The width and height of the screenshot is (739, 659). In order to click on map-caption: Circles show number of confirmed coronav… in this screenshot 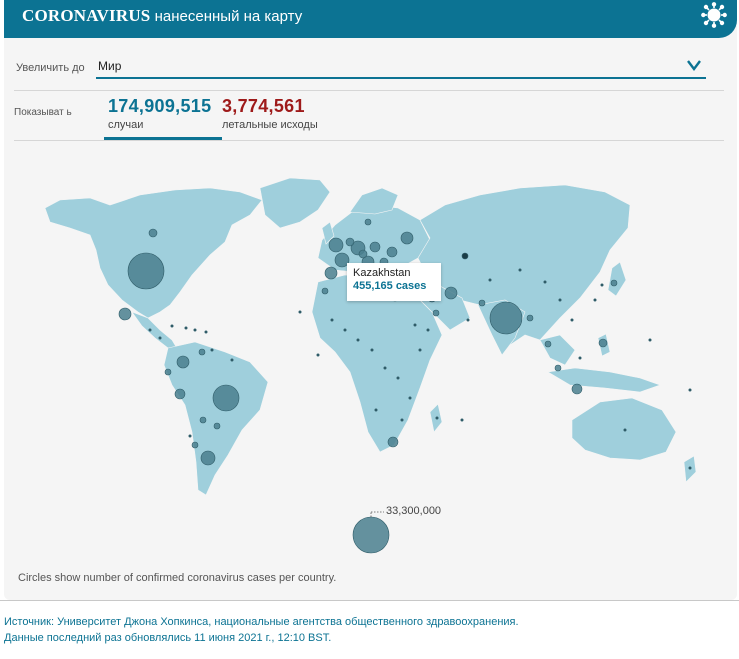, I will do `click(177, 578)`.